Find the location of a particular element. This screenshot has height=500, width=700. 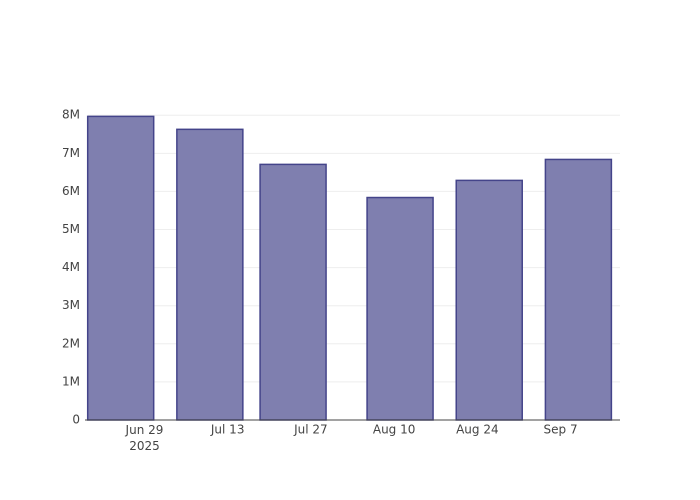

x-tick-label: Jul 13 is located at coordinates (227, 430).